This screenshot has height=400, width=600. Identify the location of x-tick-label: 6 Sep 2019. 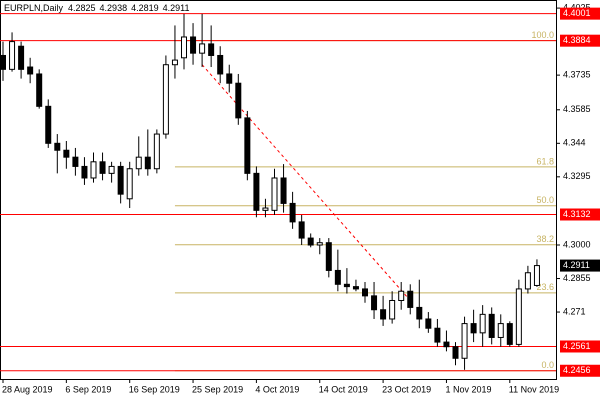
(88, 389).